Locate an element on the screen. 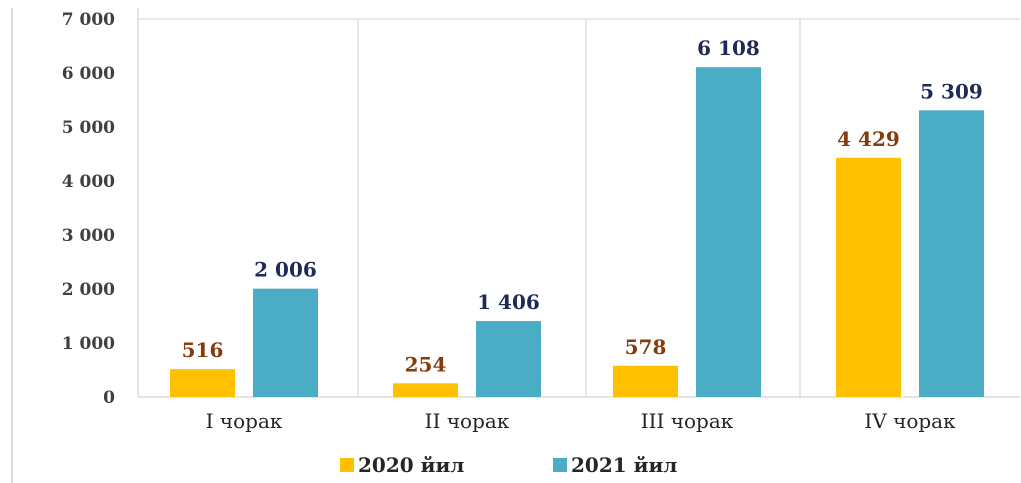 The image size is (1021, 483). data-label: 254 is located at coordinates (426, 364).